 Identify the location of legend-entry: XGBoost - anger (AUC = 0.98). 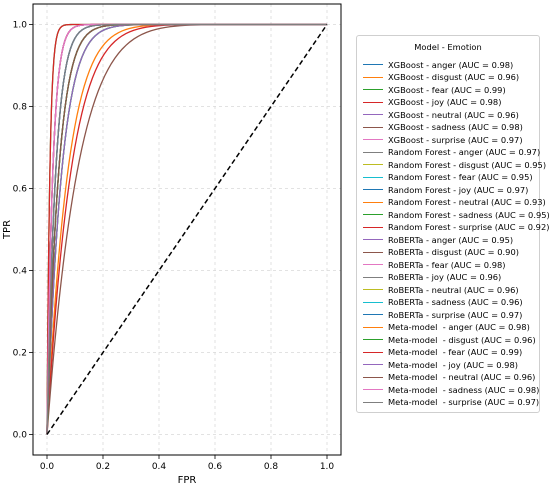
(438, 64).